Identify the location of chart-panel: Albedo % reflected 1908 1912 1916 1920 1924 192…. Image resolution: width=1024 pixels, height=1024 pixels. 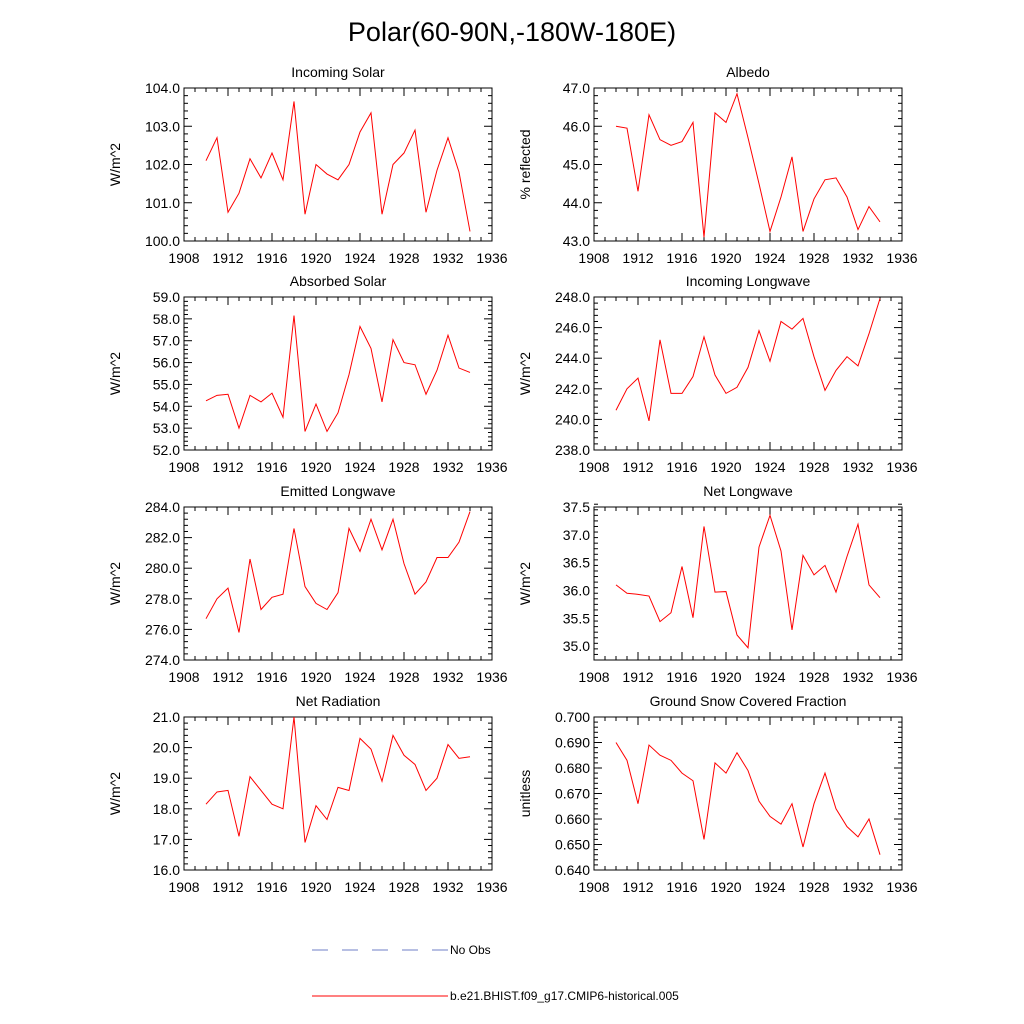
(717, 165).